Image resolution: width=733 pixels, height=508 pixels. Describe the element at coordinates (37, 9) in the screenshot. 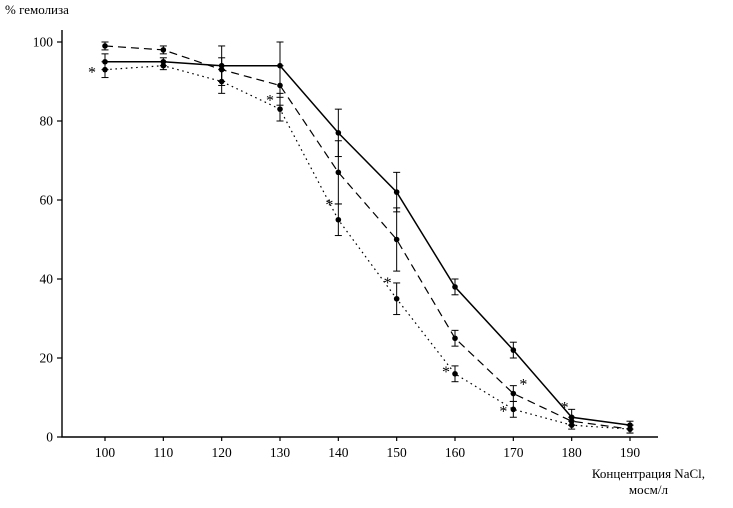

I see `y-axis-title: % гемолиза` at that location.